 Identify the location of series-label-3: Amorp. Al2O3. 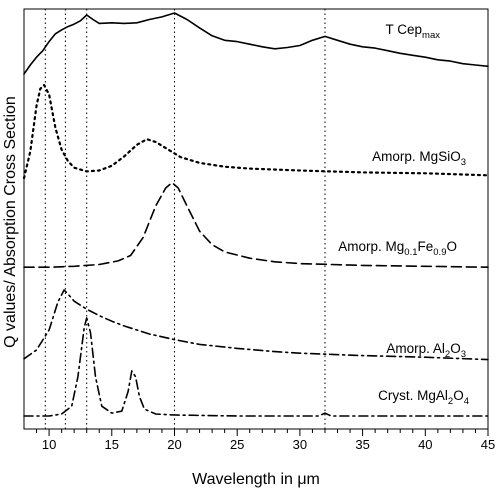
(426, 350).